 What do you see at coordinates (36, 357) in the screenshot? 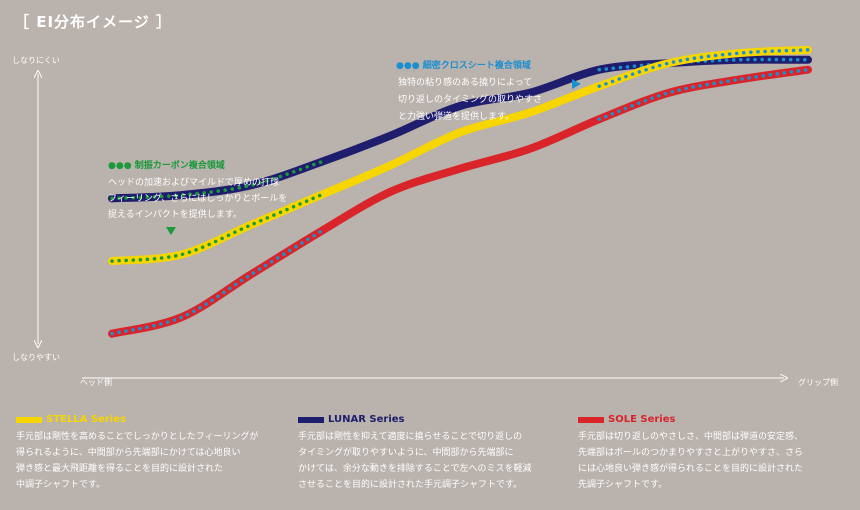
I see `y-axis-bottom-label: しなりやすい` at bounding box center [36, 357].